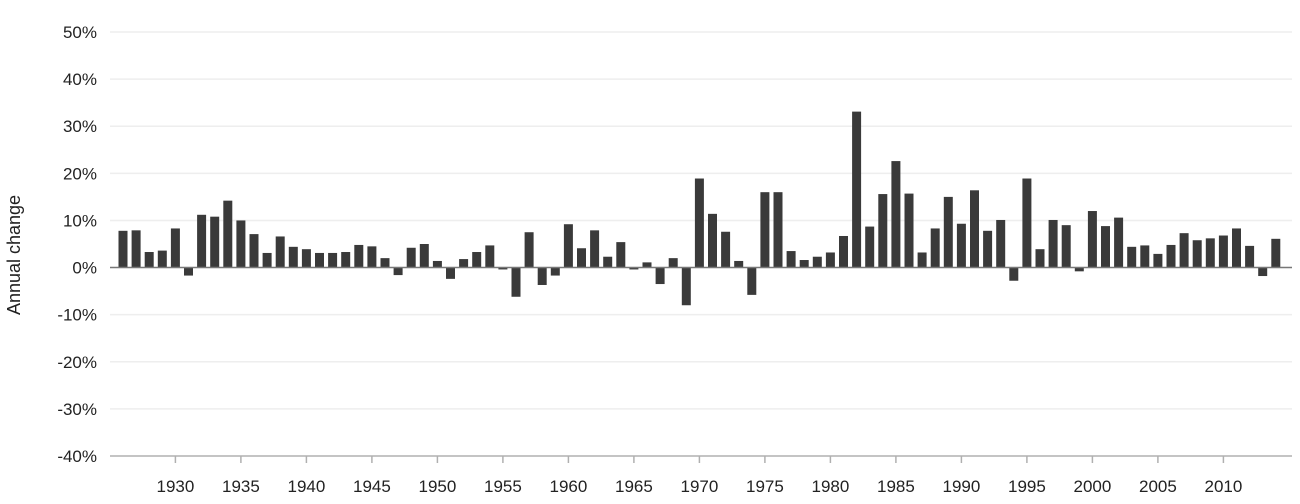  What do you see at coordinates (503, 486) in the screenshot?
I see `x-tick-label: 1955` at bounding box center [503, 486].